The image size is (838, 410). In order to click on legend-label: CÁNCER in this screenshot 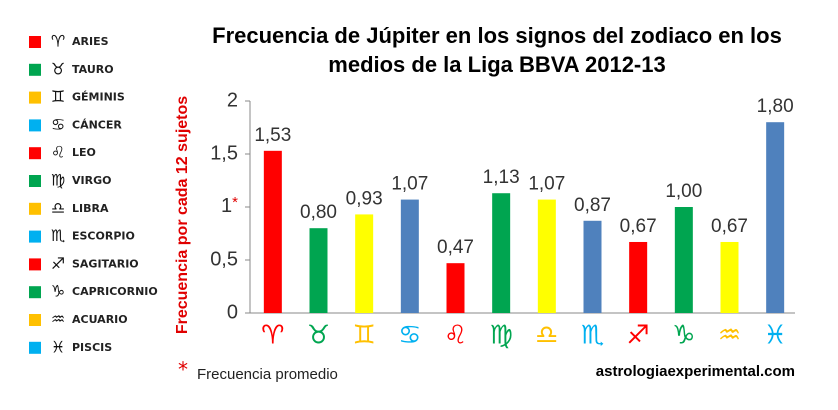, I will do `click(97, 124)`.